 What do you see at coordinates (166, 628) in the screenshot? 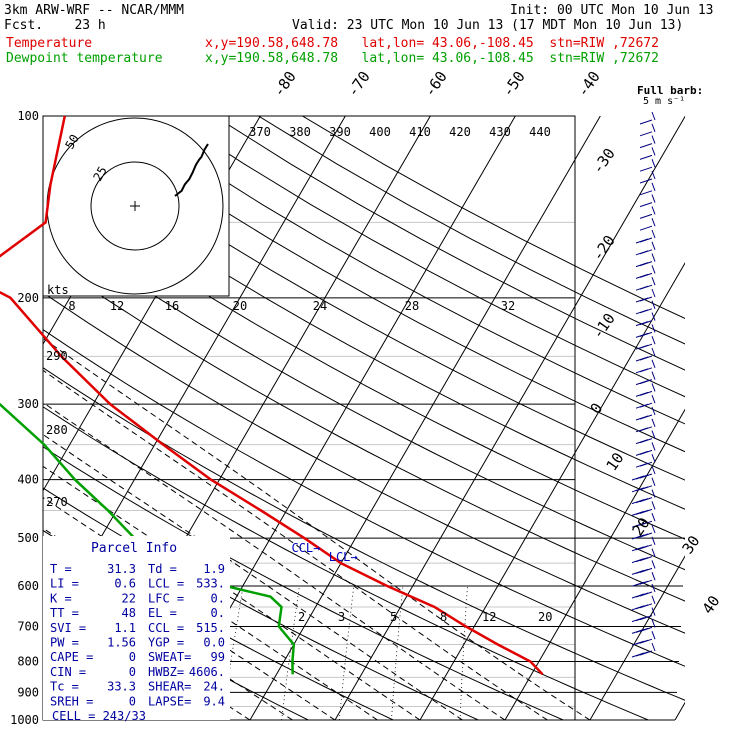
I see `parcel-info-key: CCL =` at bounding box center [166, 628].